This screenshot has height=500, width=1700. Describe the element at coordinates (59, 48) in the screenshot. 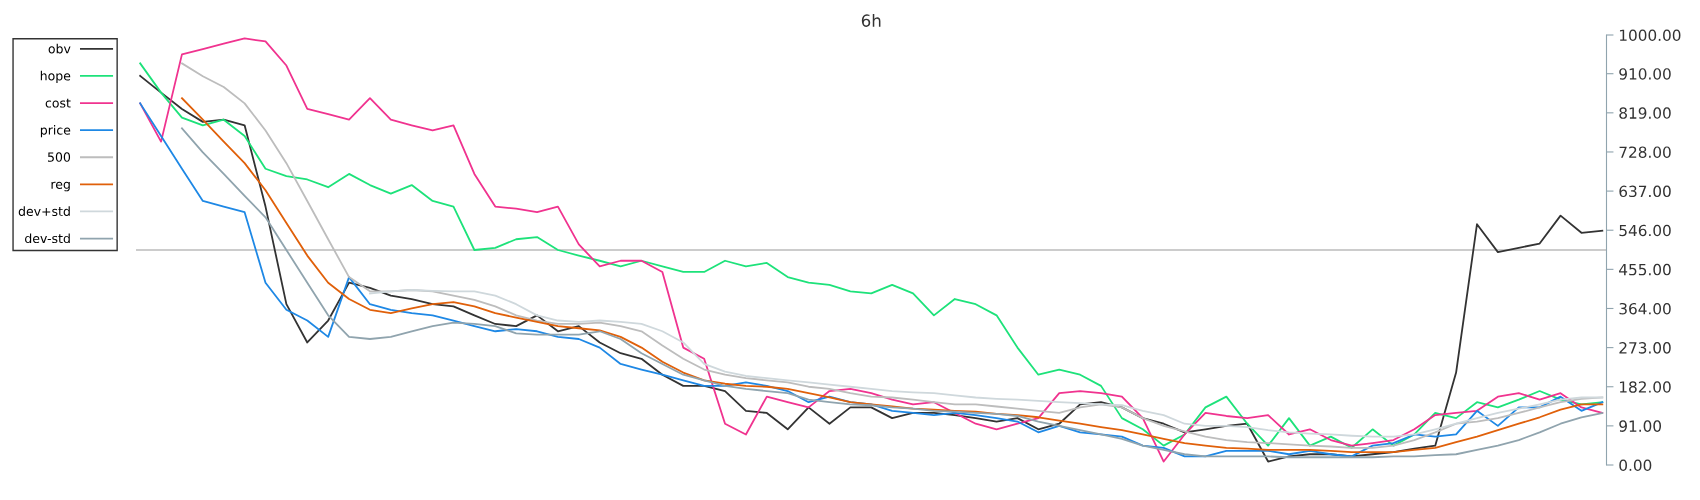

I see `legend-label: obv` at that location.